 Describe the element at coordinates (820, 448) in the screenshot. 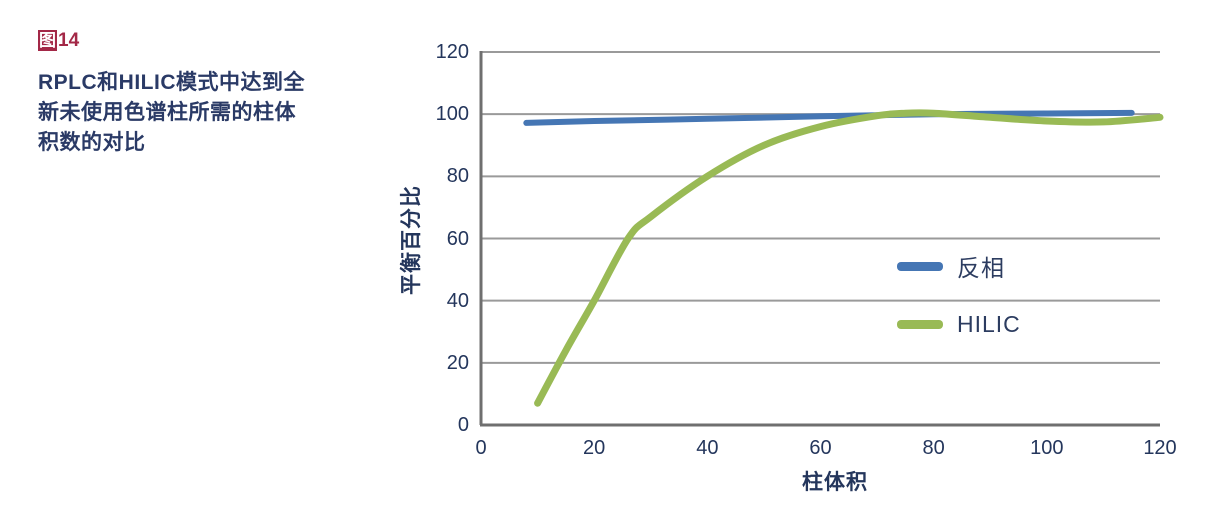

I see `x-tick-label: 60` at that location.